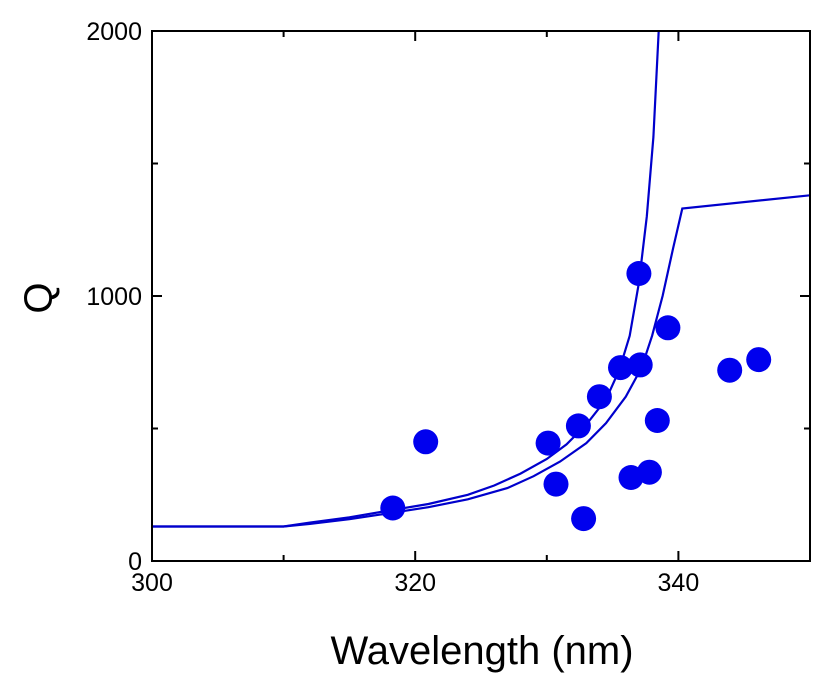 The image size is (830, 685). What do you see at coordinates (39, 297) in the screenshot?
I see `y-axis-title: Q` at bounding box center [39, 297].